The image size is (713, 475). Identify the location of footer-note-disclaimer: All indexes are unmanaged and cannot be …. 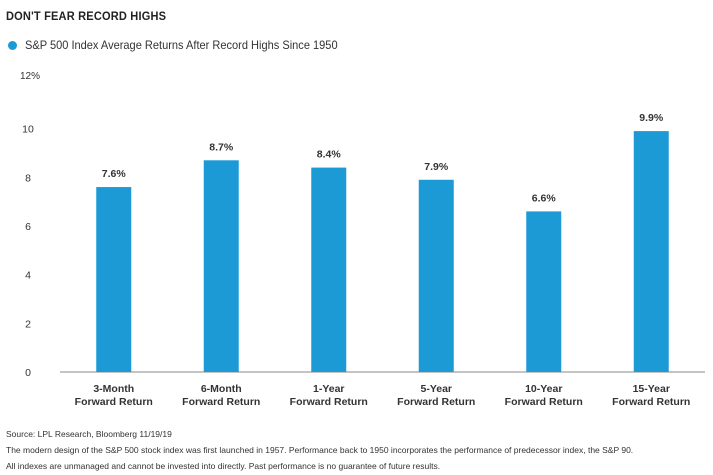
(223, 466).